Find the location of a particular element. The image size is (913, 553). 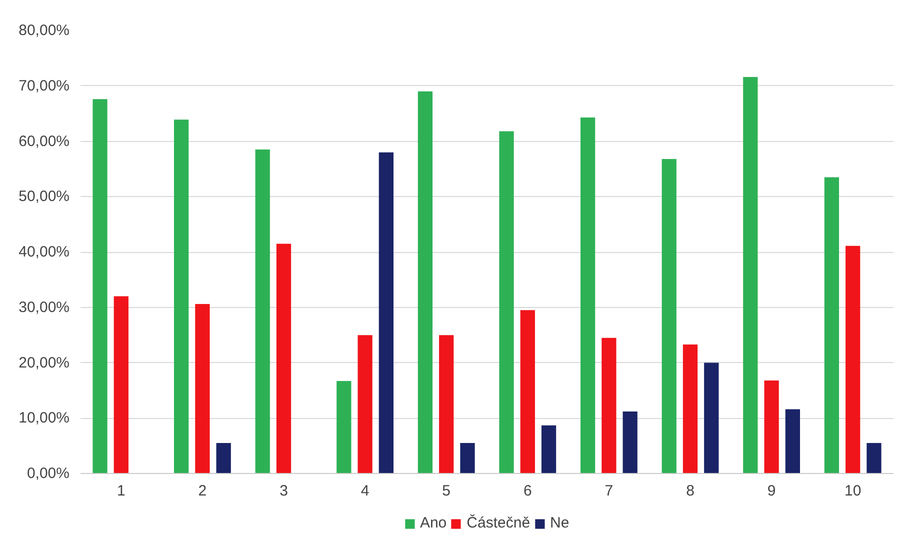

y-tick-label: 50,00% is located at coordinates (44, 197).